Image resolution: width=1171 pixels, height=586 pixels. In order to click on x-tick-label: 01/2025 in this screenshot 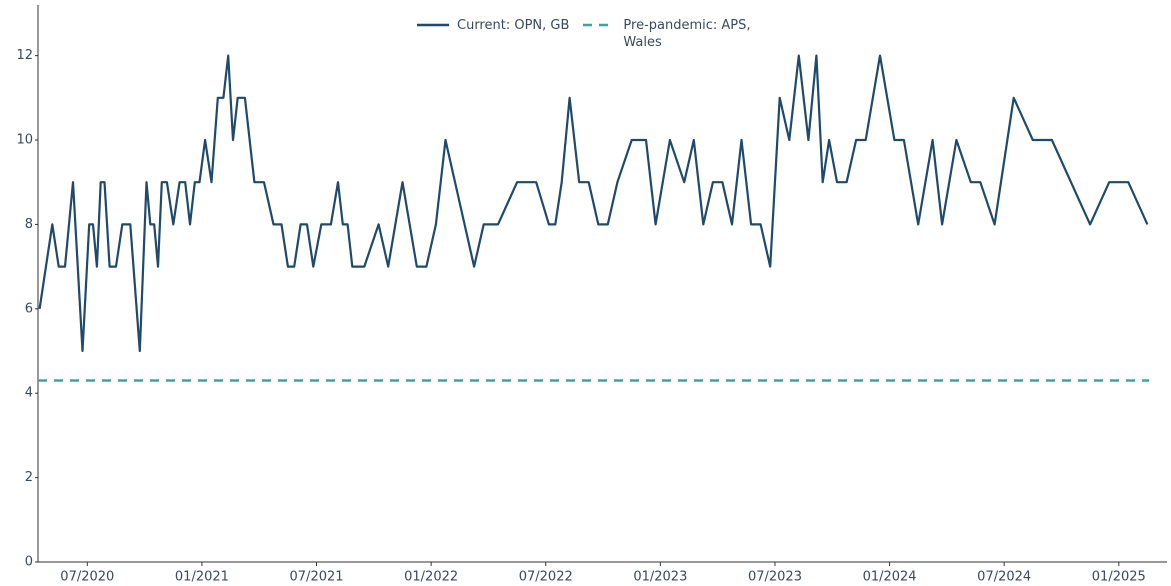, I will do `click(1119, 577)`.